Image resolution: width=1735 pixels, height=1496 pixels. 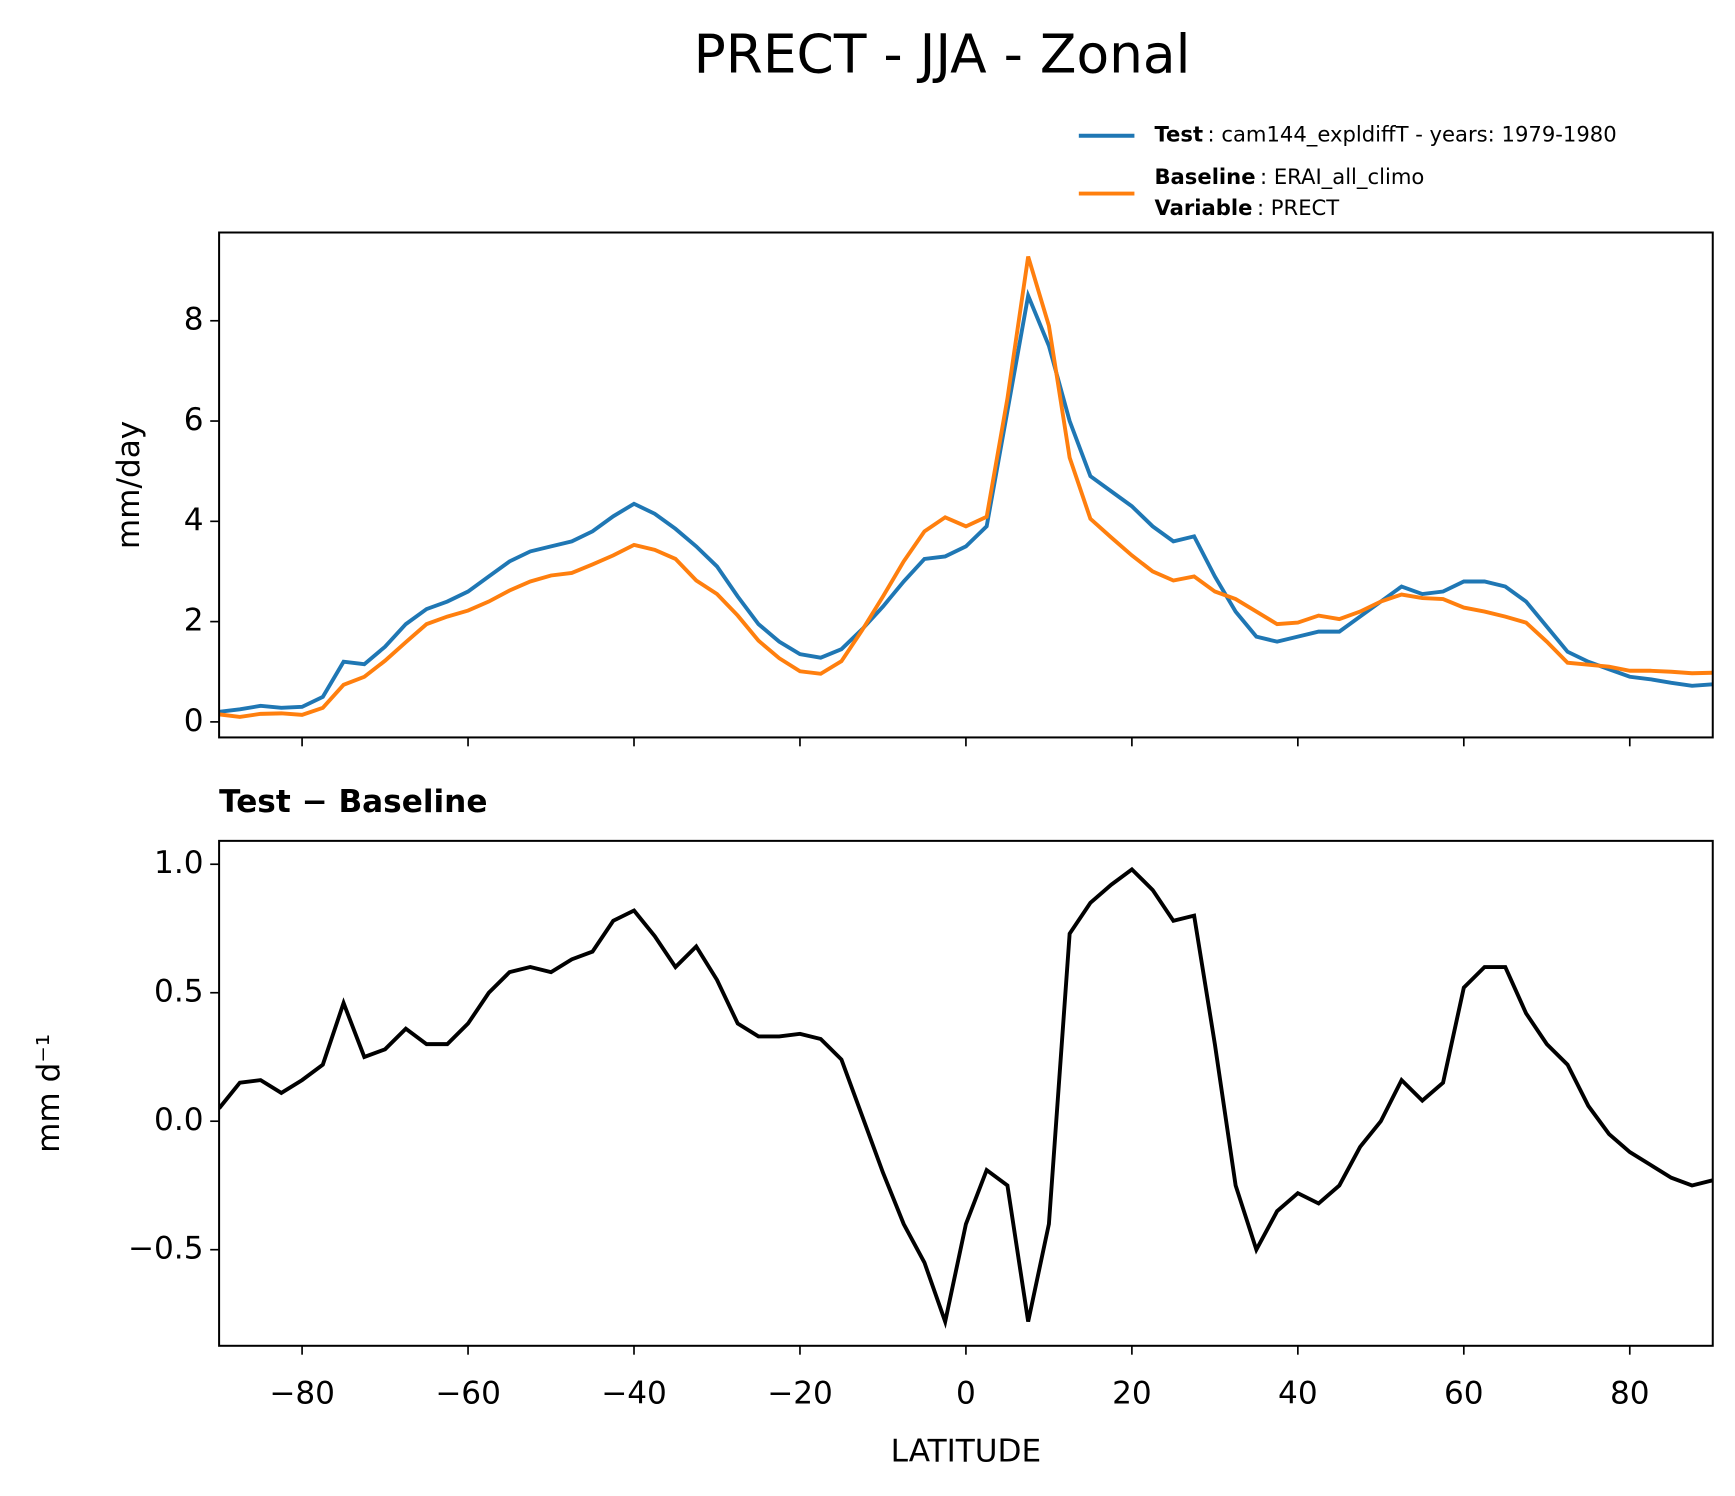 What do you see at coordinates (1412, 135) in the screenshot?
I see `legend-detail: : cam144_expldiffT - years: 1979-1980` at bounding box center [1412, 135].